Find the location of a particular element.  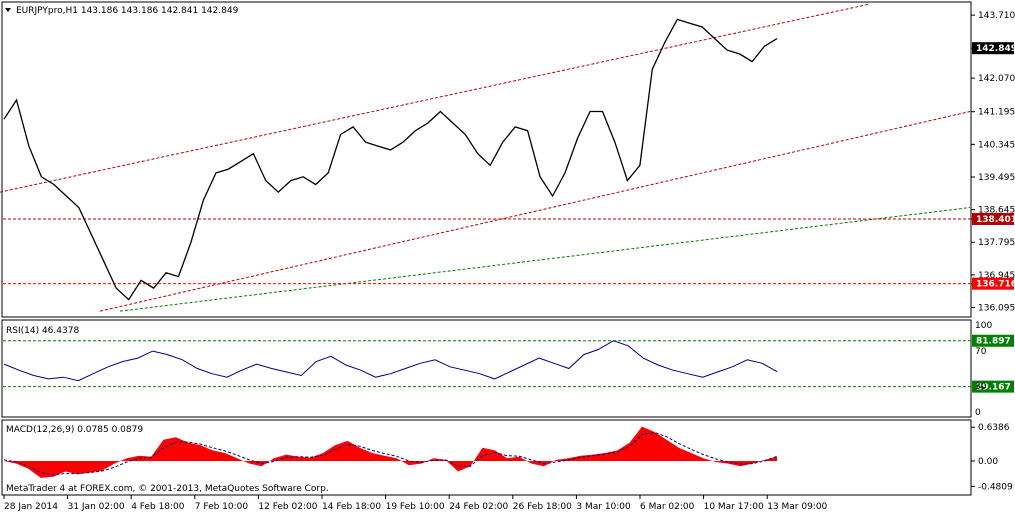

time-tick-label: 24 Feb 02:00 is located at coordinates (478, 507).